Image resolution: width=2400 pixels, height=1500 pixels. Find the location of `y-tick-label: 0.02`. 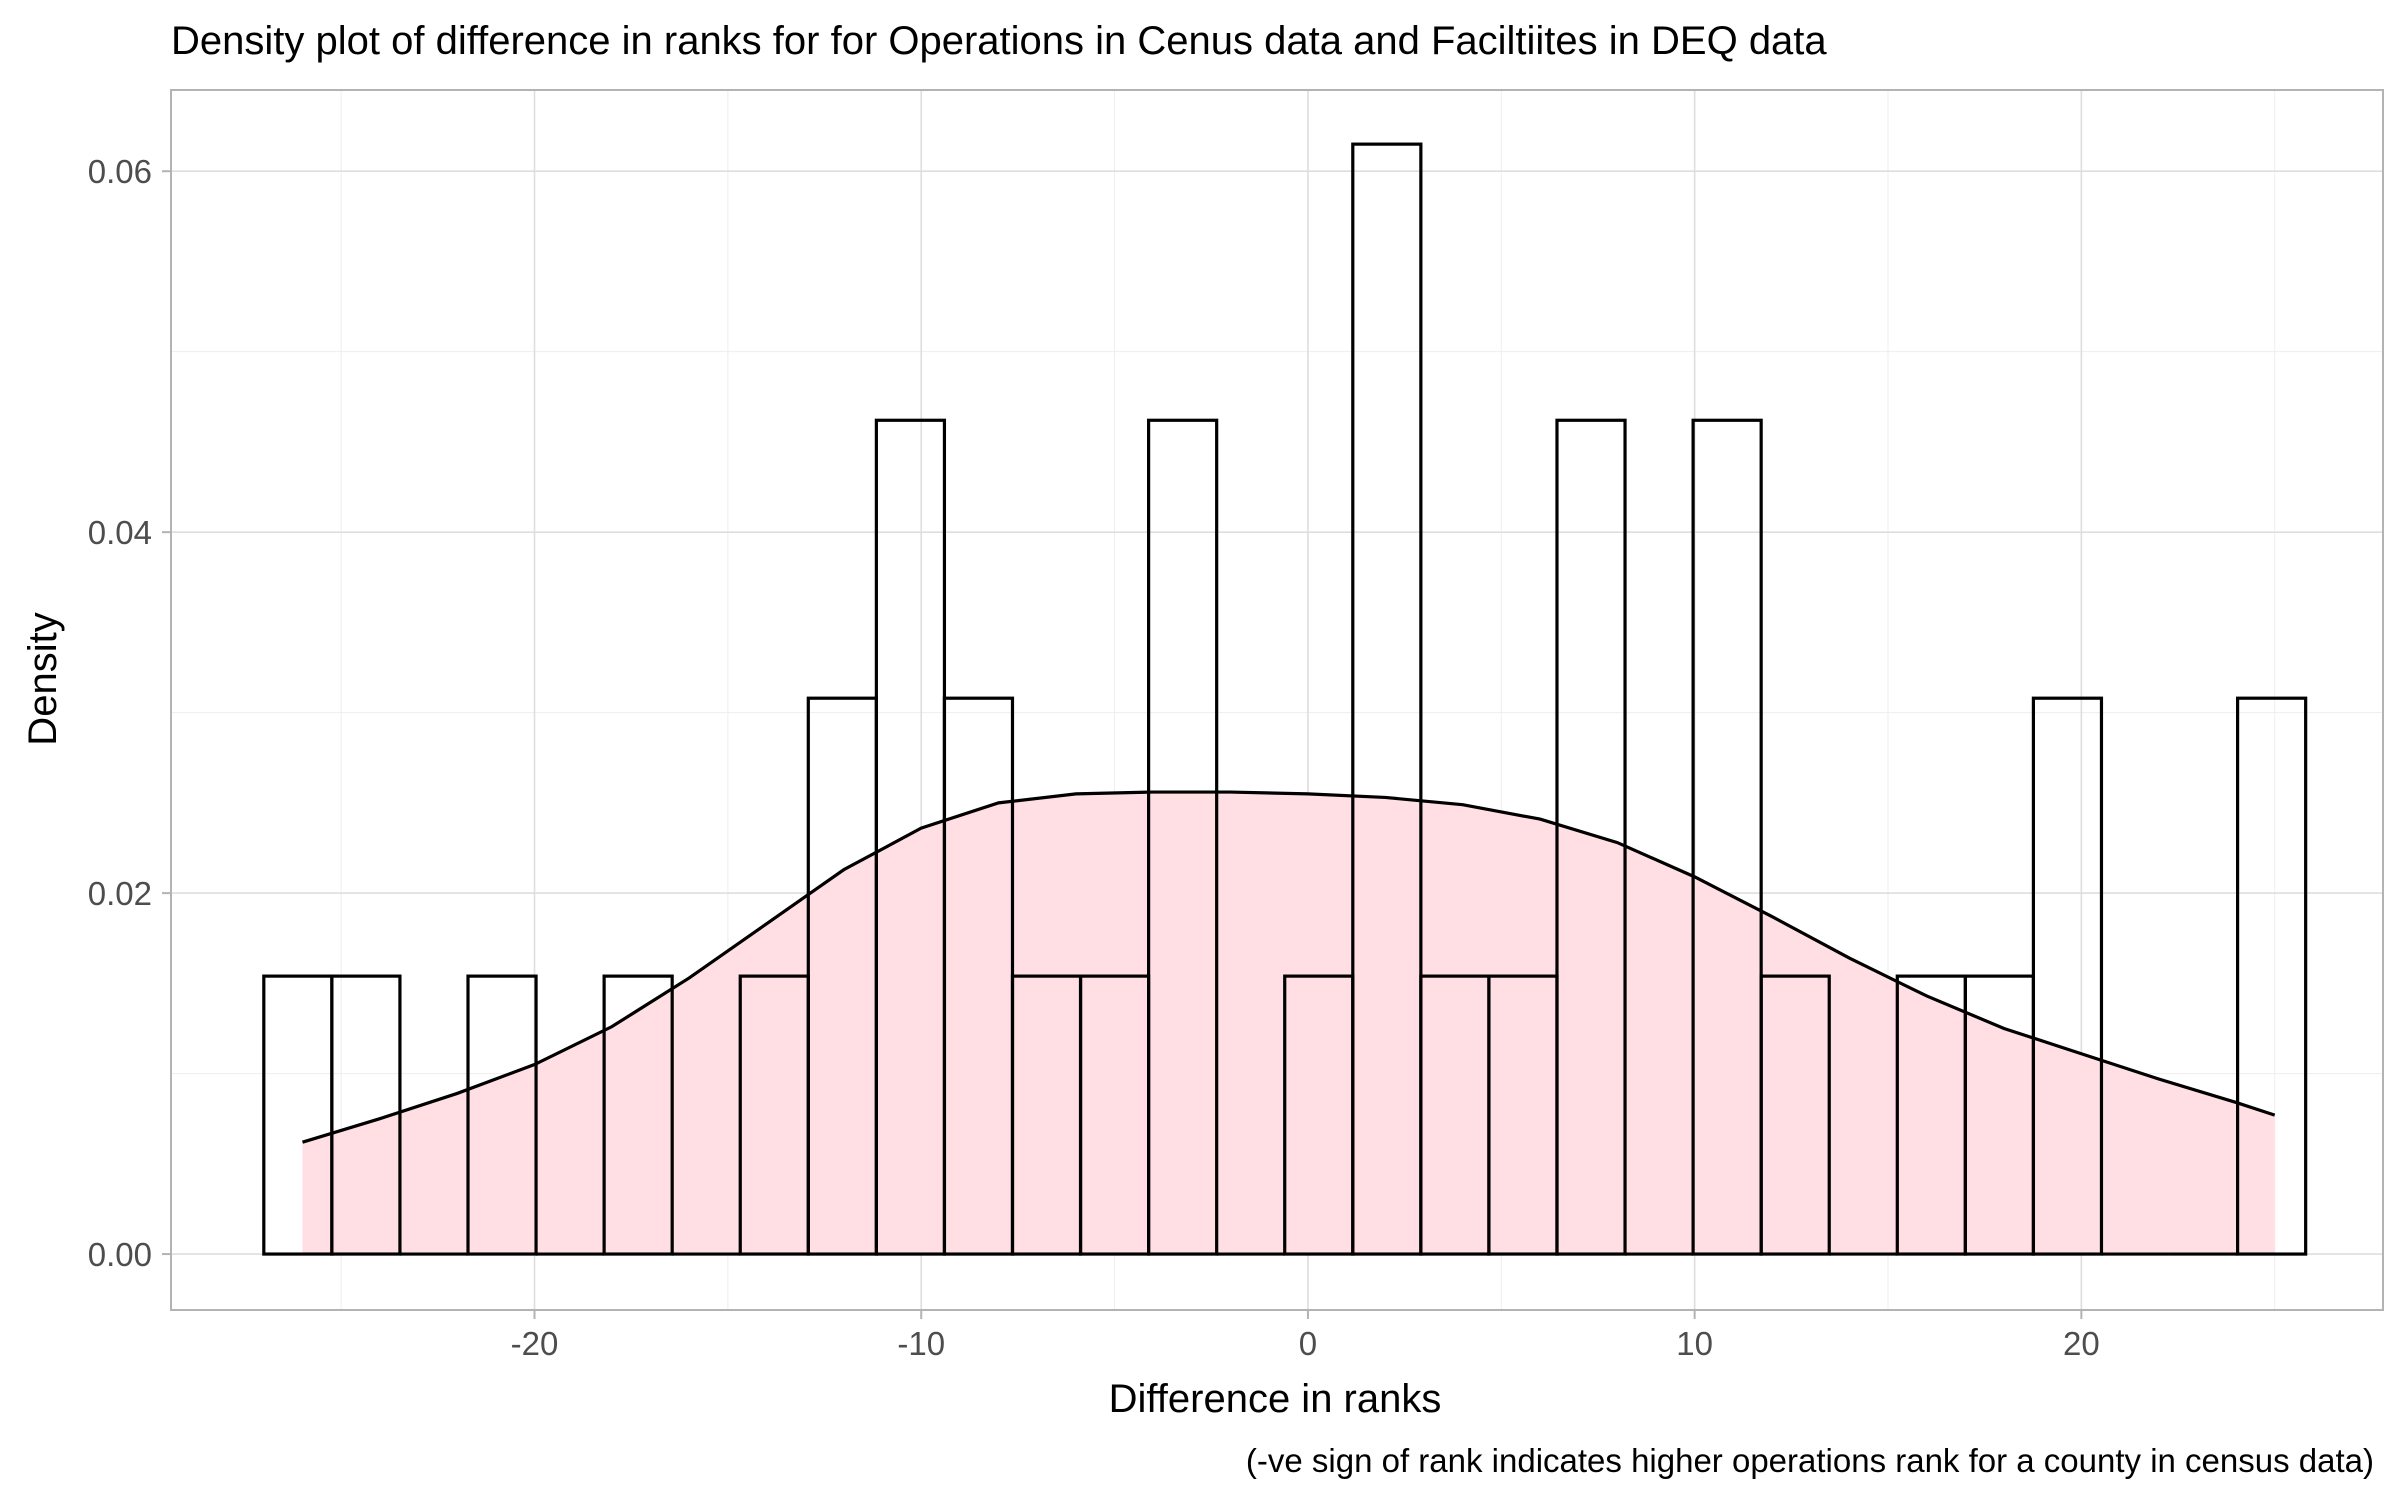

y-tick-label: 0.02 is located at coordinates (120, 893).